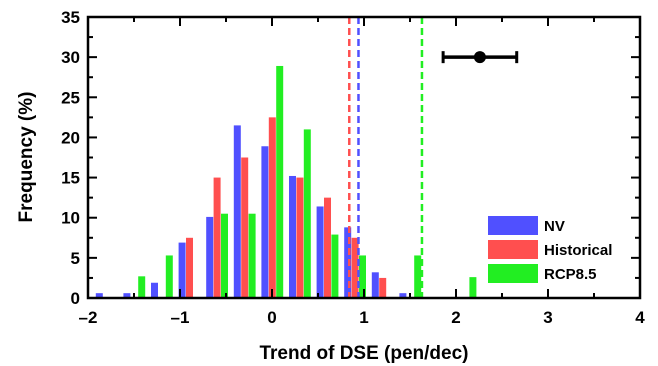 Image resolution: width=658 pixels, height=366 pixels. I want to click on mean-lines-layer, so click(386, 157).